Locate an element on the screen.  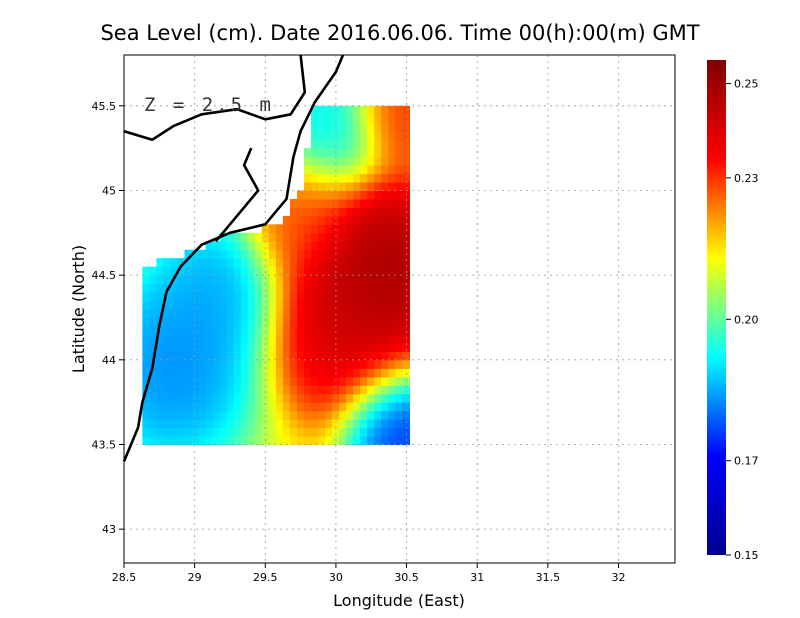
y-tick-label: 45.5 is located at coordinates (104, 106).